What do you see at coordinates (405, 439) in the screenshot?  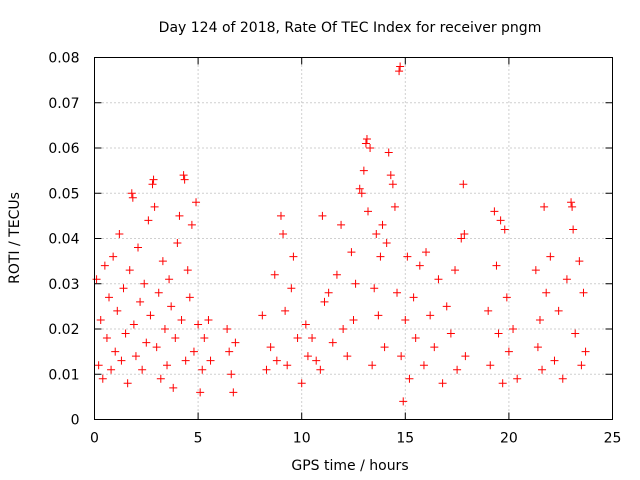 I see `x-tick-label: 15` at bounding box center [405, 439].